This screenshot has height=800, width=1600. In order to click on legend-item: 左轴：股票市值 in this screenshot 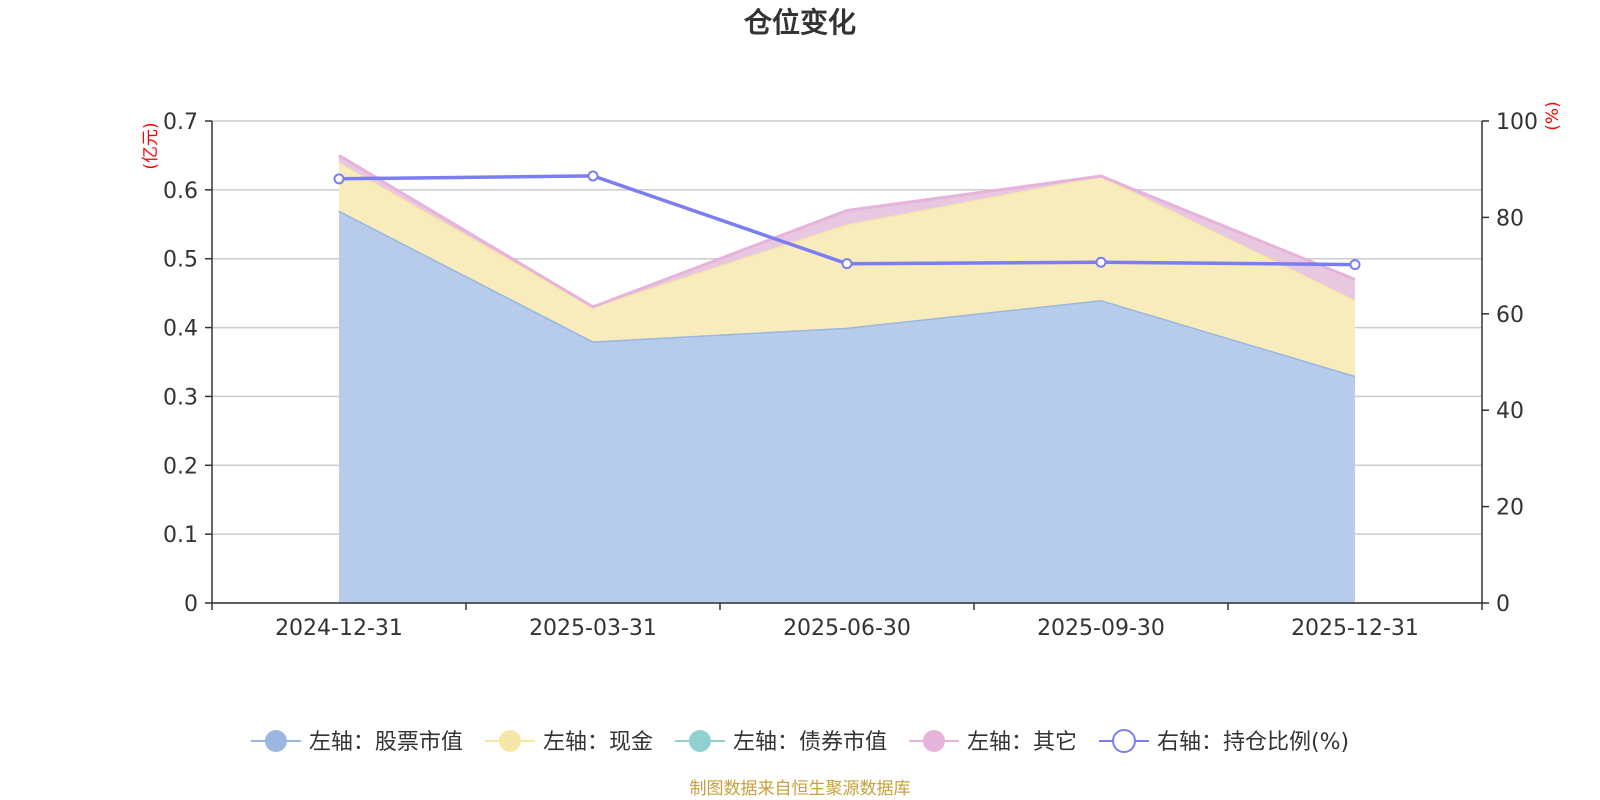, I will do `click(356, 742)`.